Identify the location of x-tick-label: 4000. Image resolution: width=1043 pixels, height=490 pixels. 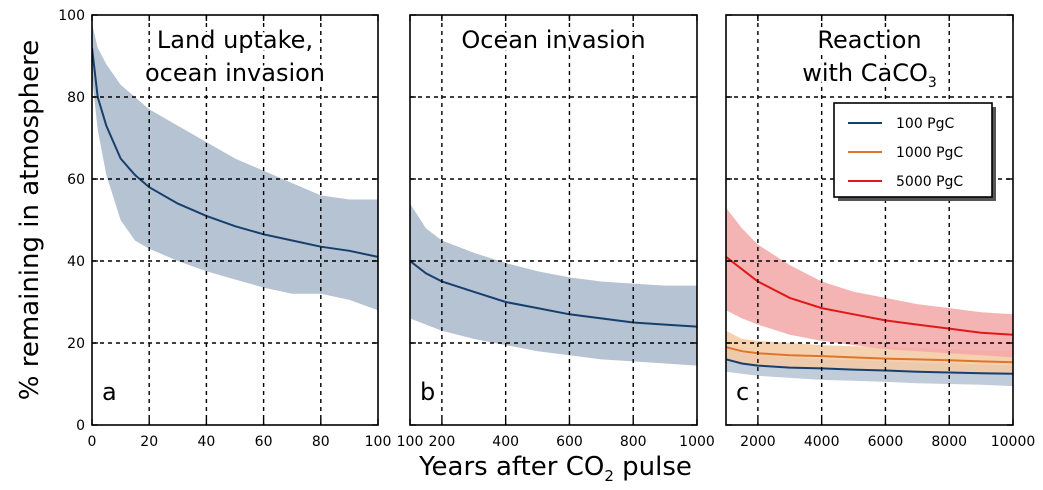
(822, 442).